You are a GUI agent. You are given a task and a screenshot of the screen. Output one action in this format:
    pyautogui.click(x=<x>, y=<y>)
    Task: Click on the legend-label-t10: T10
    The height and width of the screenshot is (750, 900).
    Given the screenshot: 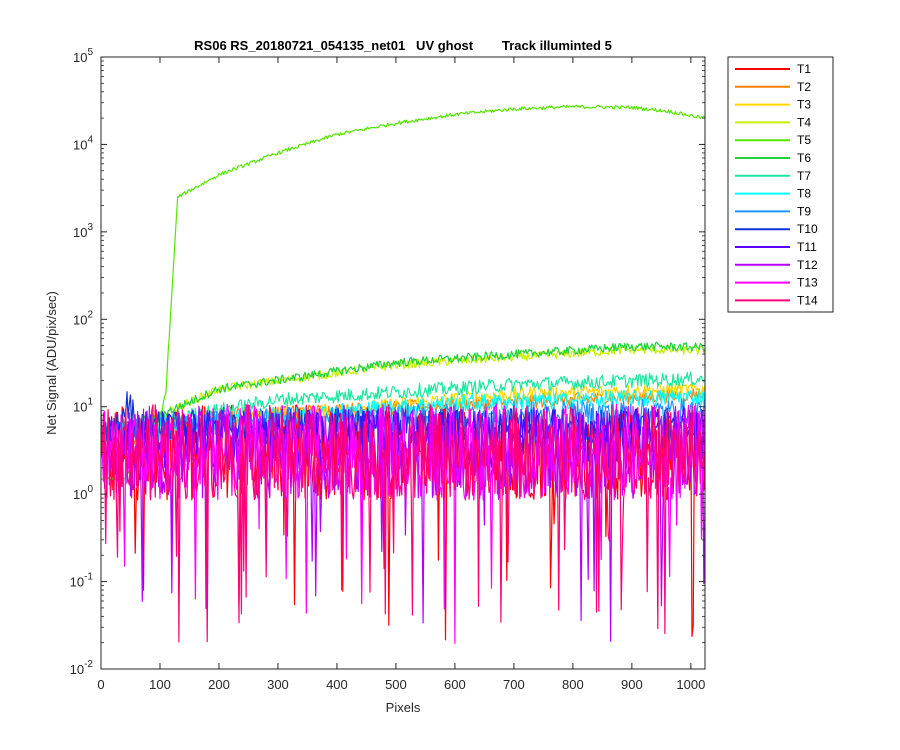 What is the action you would take?
    pyautogui.click(x=807, y=229)
    